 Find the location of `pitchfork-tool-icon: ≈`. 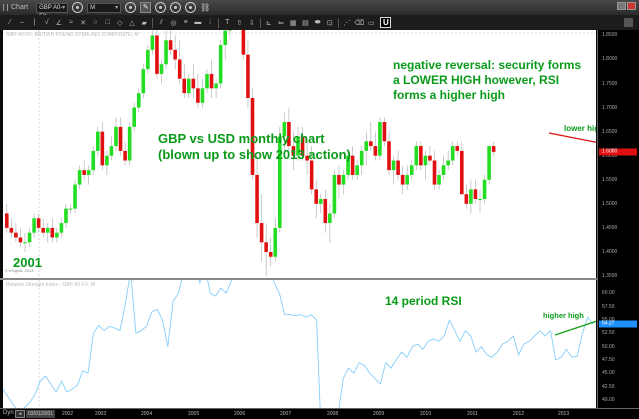

pitchfork-tool-icon: ≈ is located at coordinates (71, 22).